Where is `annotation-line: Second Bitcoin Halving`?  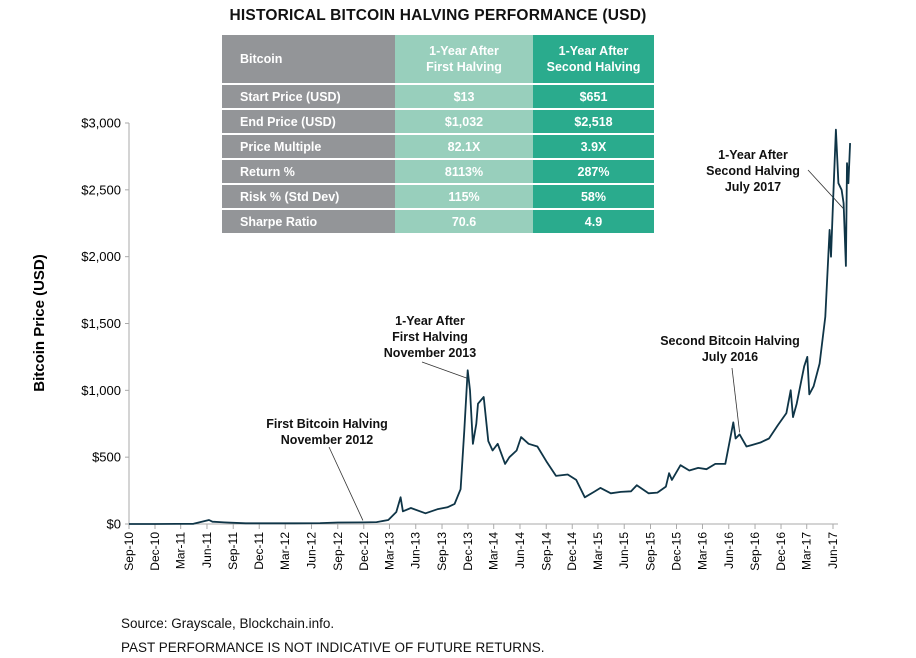
annotation-line: Second Bitcoin Halving is located at coordinates (730, 341).